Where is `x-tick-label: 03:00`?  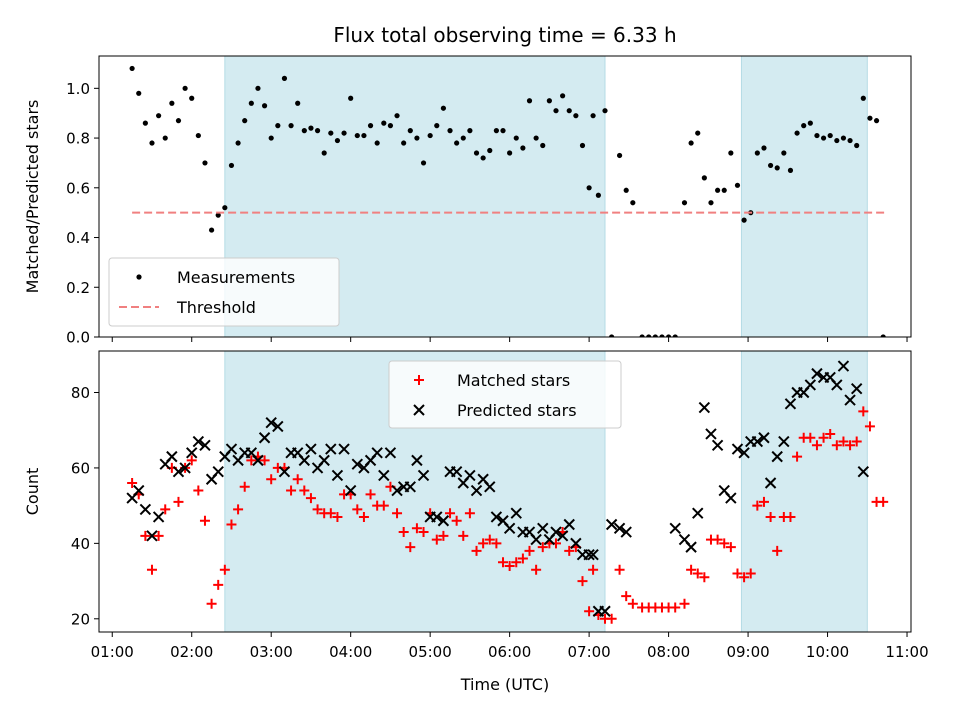 x-tick-label: 03:00 is located at coordinates (271, 652).